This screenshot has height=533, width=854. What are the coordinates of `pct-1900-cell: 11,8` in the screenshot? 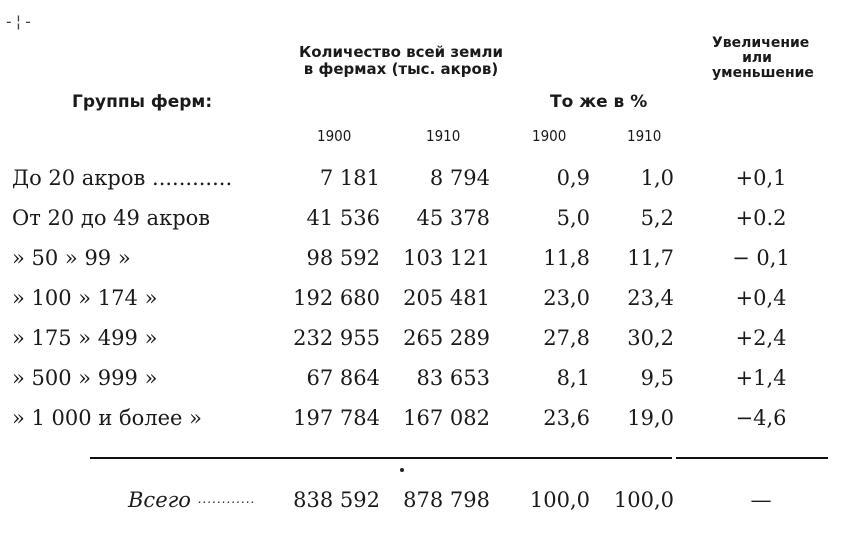 It's located at (566, 258).